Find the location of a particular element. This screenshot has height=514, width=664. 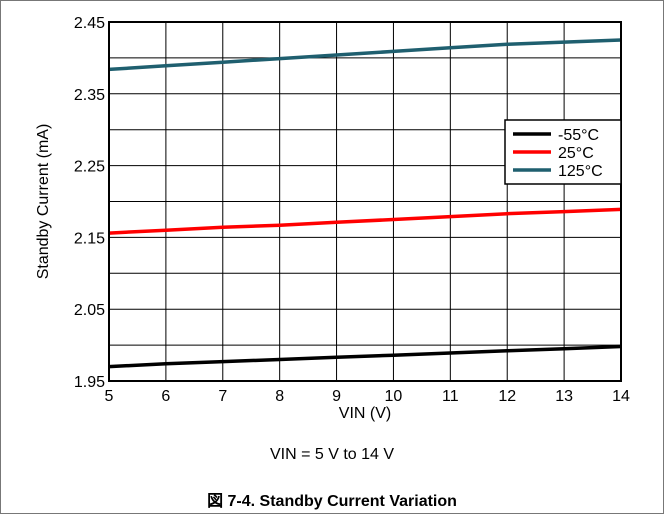

x-tick-label: 14 is located at coordinates (621, 396).